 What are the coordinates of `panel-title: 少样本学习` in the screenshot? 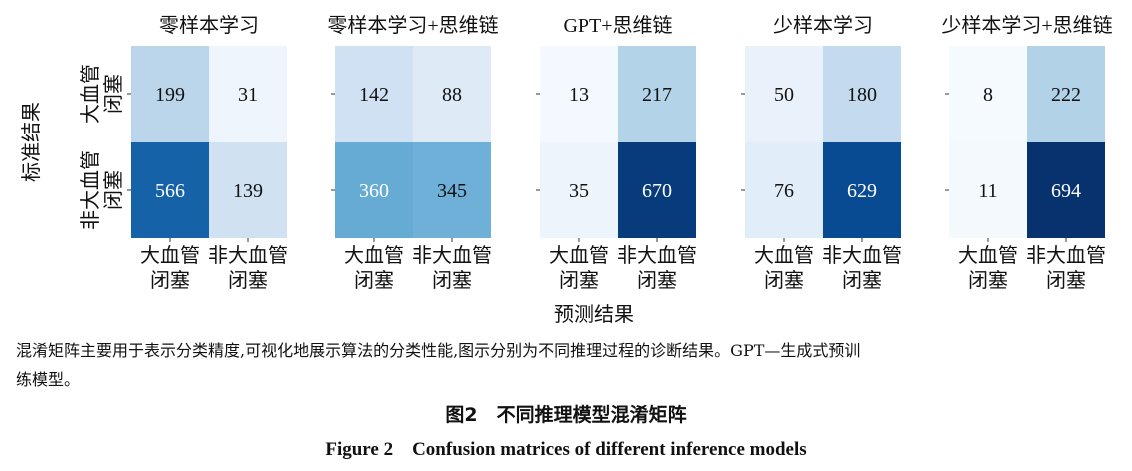 It's located at (823, 25).